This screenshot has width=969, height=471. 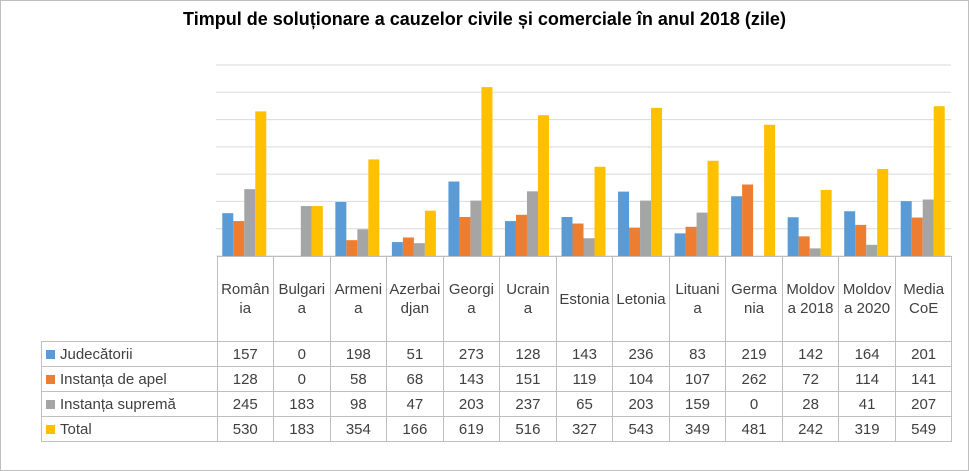 What do you see at coordinates (697, 404) in the screenshot?
I see `table-value: 159` at bounding box center [697, 404].